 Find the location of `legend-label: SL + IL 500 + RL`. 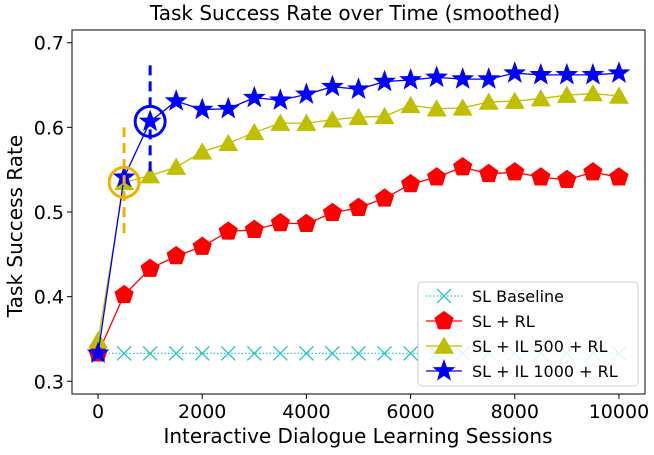

legend-label: SL + IL 500 + RL is located at coordinates (540, 346).